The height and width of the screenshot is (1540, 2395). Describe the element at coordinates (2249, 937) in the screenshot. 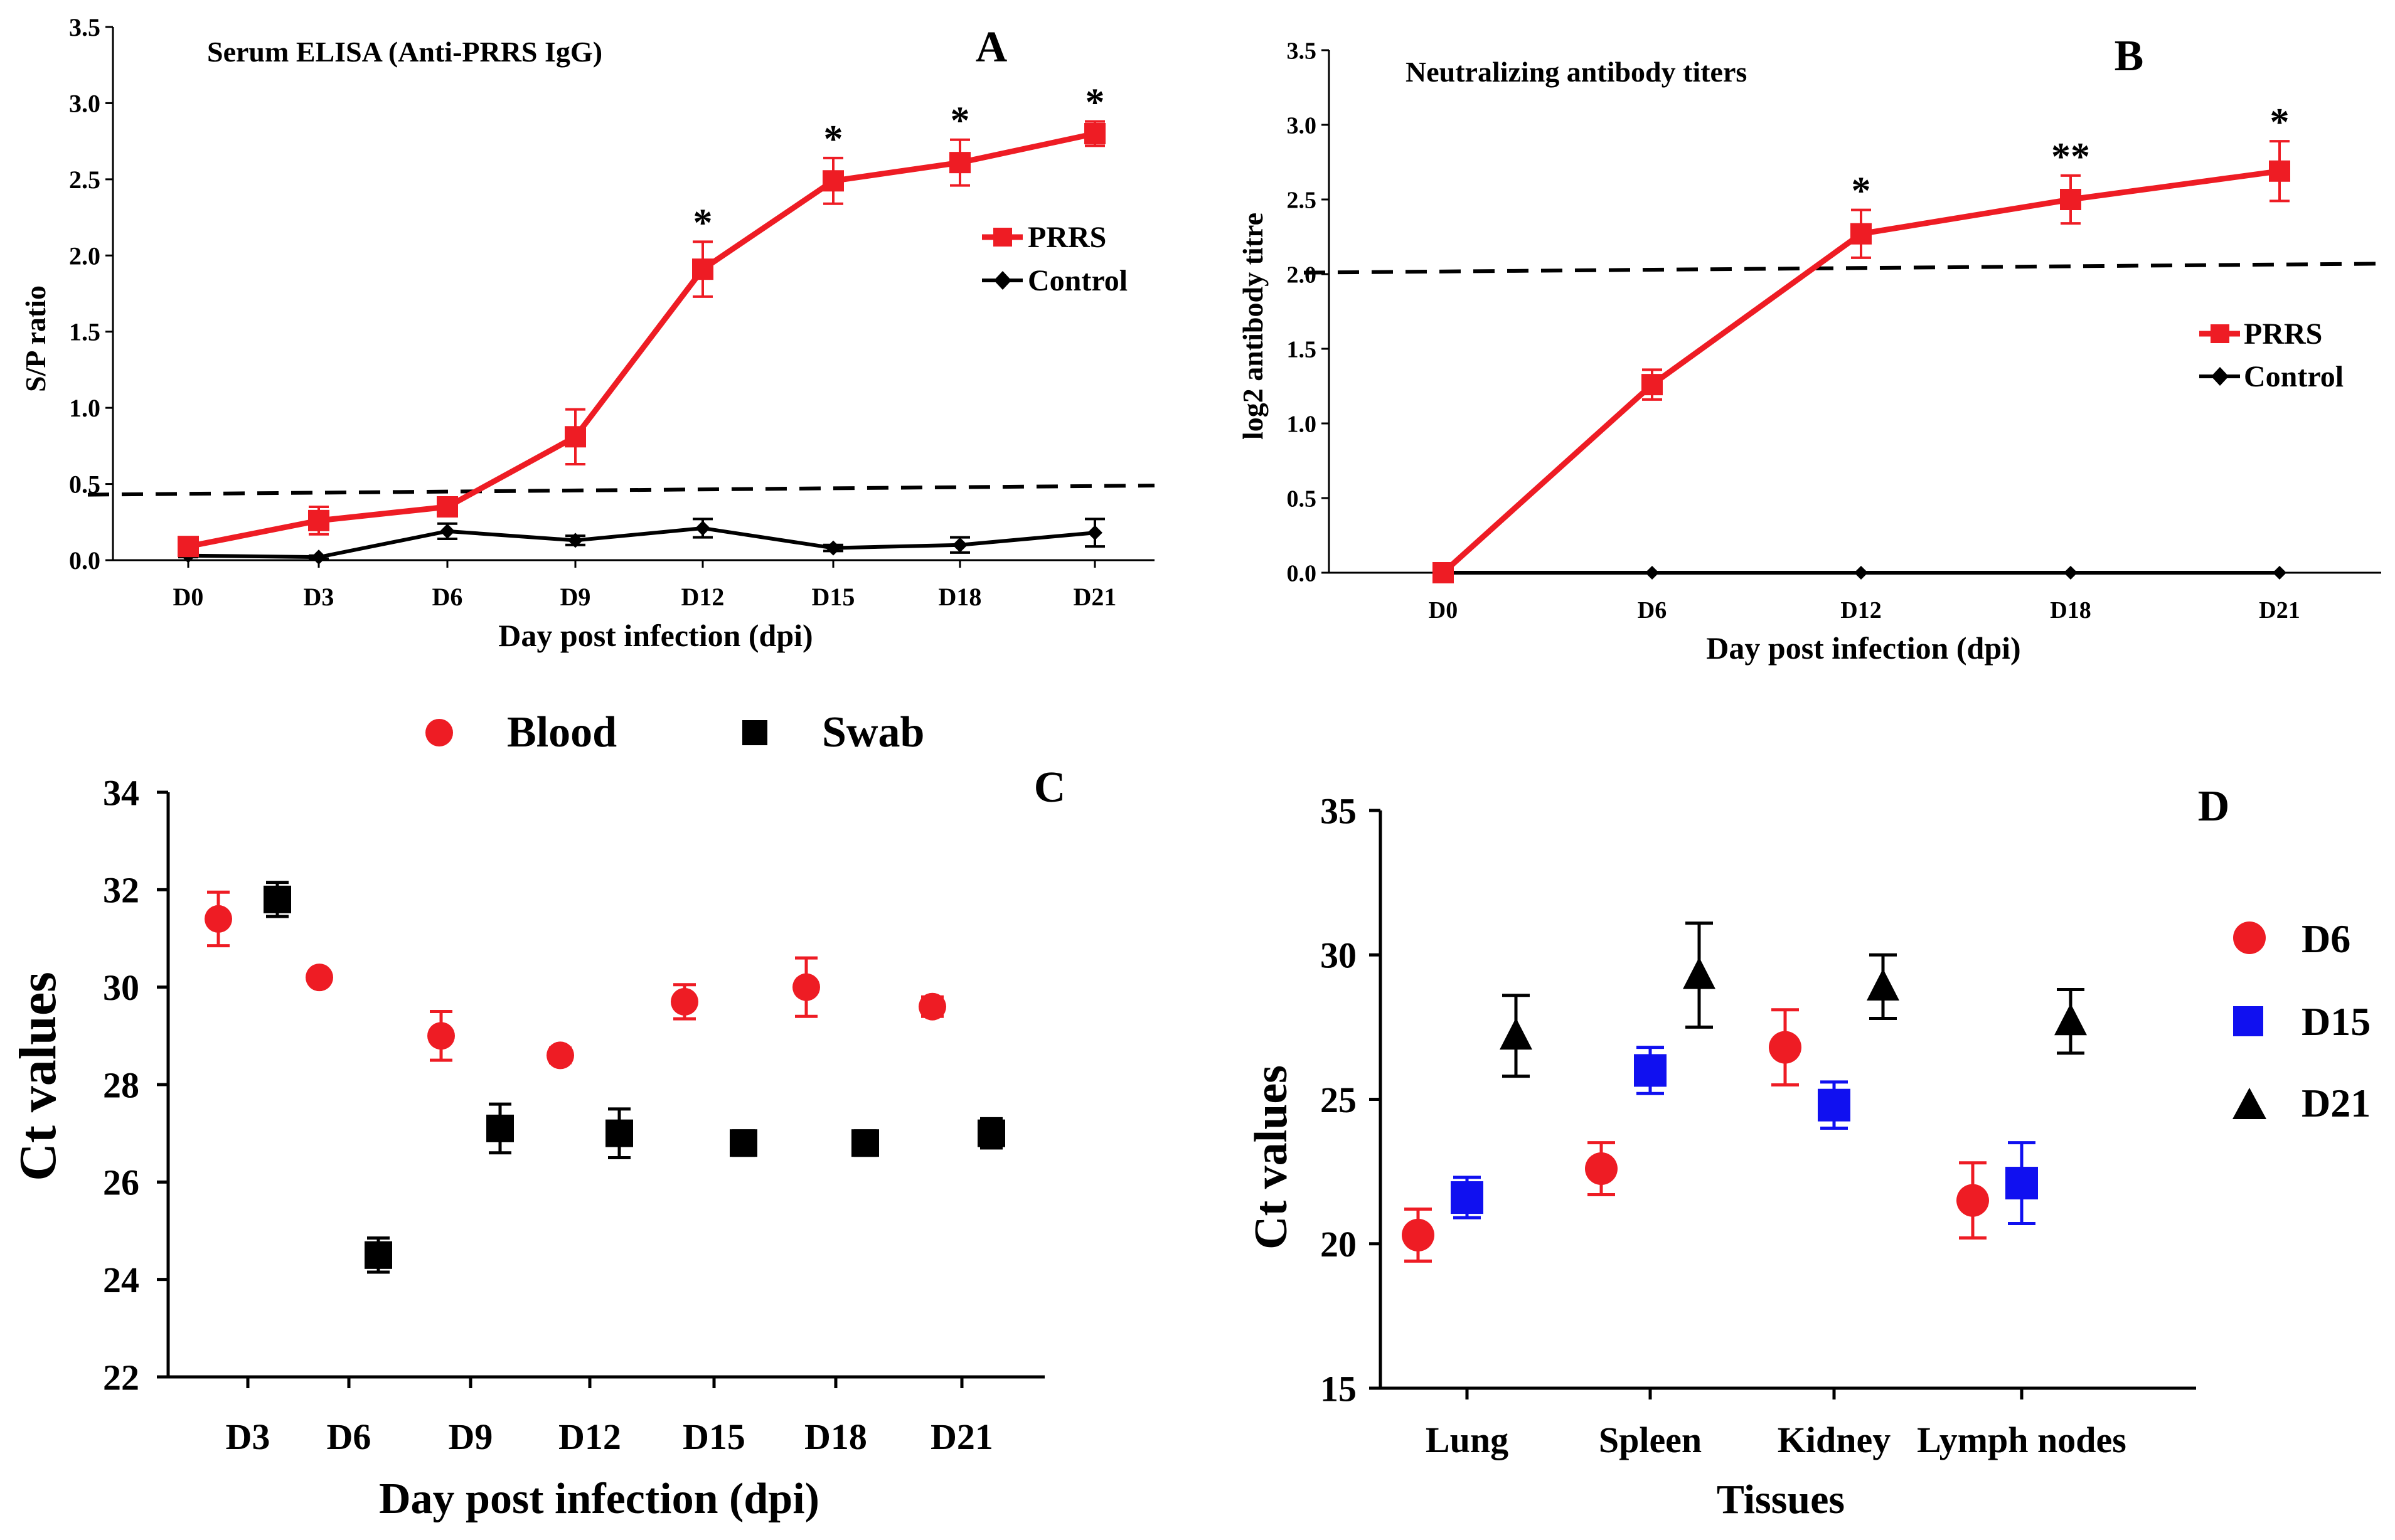

I see `legend-d6-marker` at that location.